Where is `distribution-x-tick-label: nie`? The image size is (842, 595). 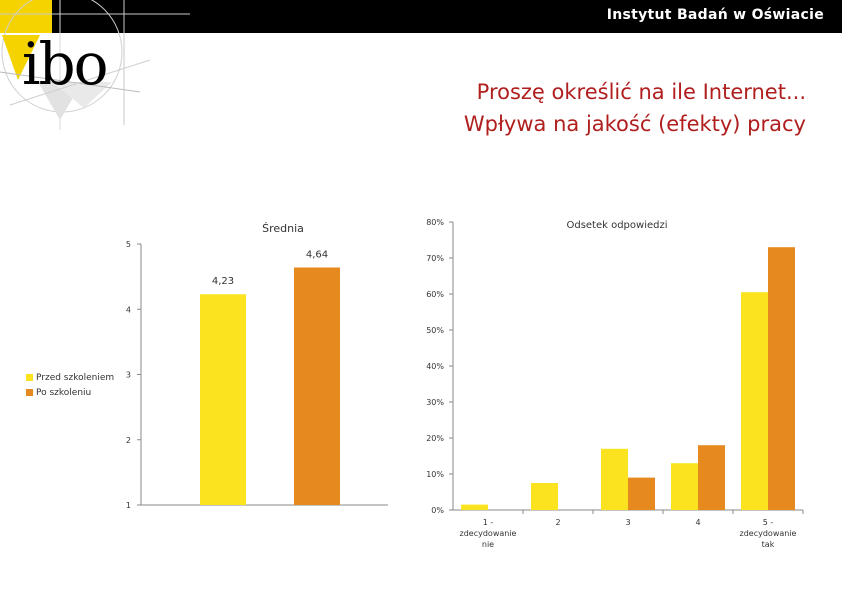 distribution-x-tick-label: nie is located at coordinates (488, 544).